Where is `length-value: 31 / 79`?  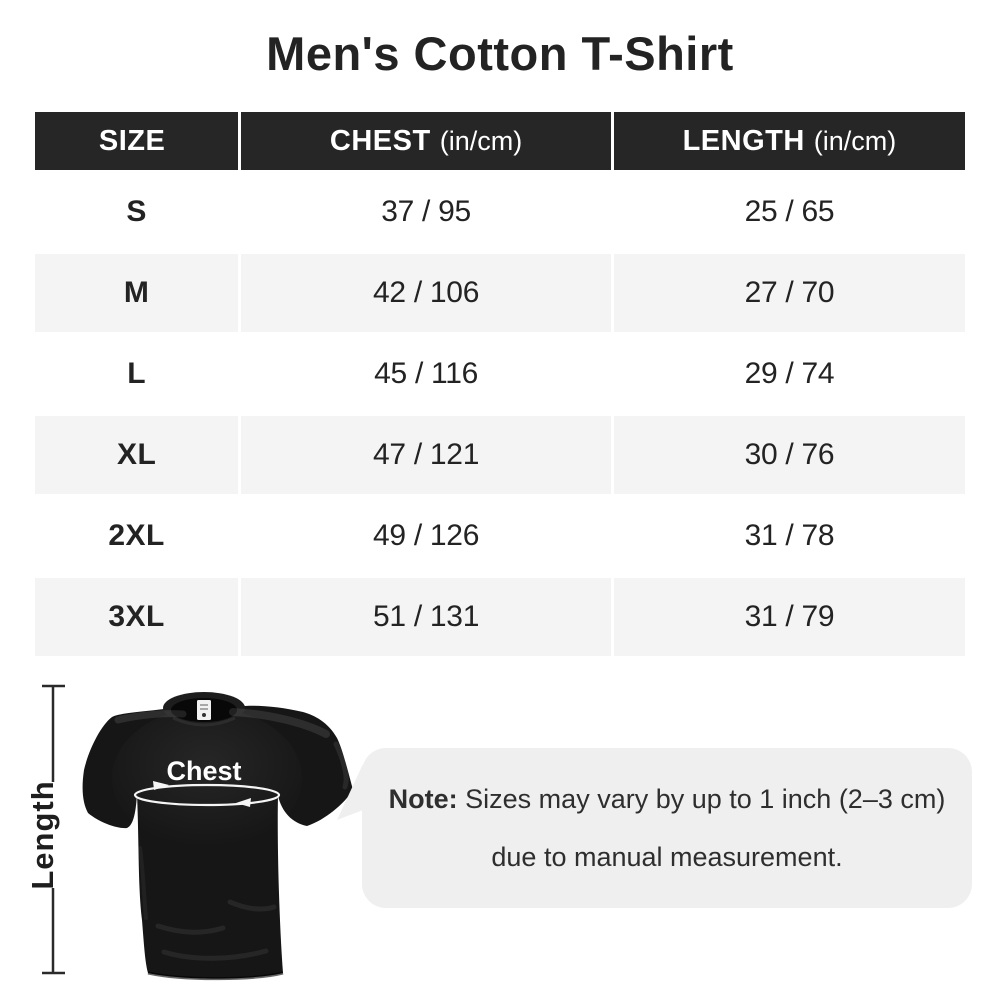
length-value: 31 / 79 is located at coordinates (789, 617).